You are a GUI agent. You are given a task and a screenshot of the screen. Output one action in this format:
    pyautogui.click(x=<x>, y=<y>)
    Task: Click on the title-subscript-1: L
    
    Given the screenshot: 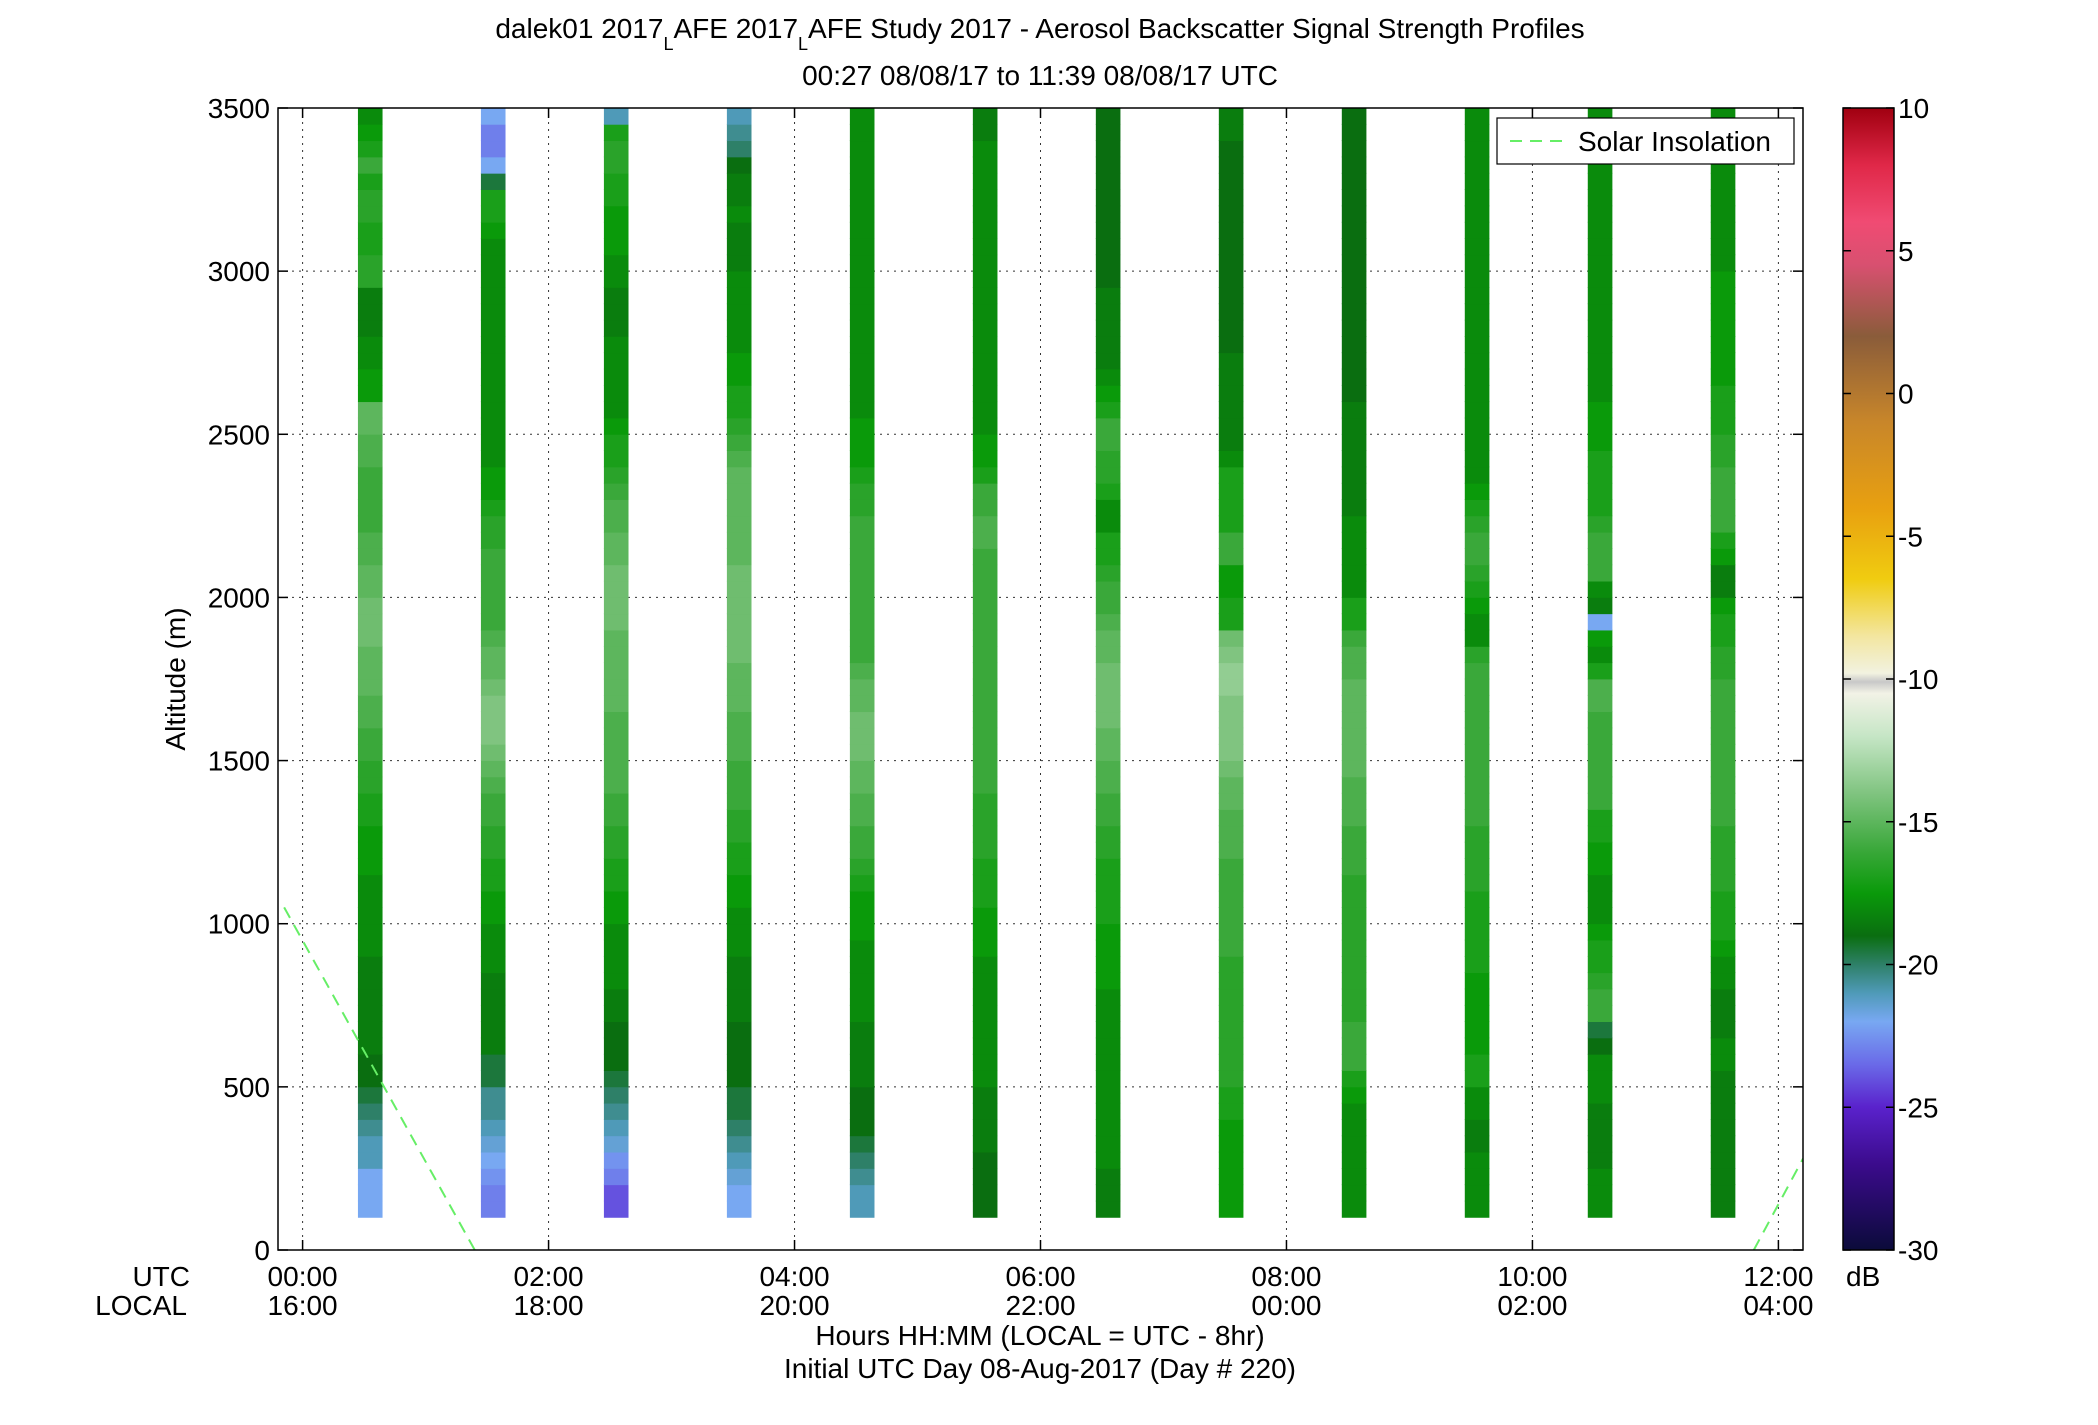 What is the action you would take?
    pyautogui.click(x=668, y=44)
    